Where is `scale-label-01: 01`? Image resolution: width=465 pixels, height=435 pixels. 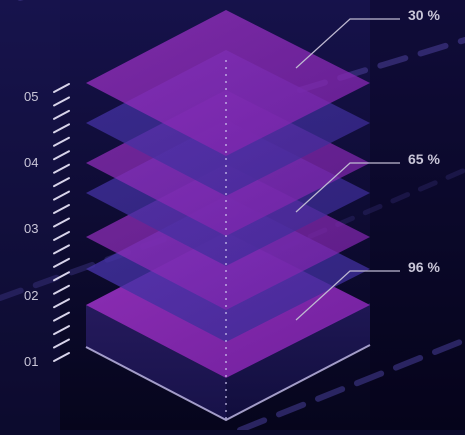 scale-label-01: 01 is located at coordinates (31, 361).